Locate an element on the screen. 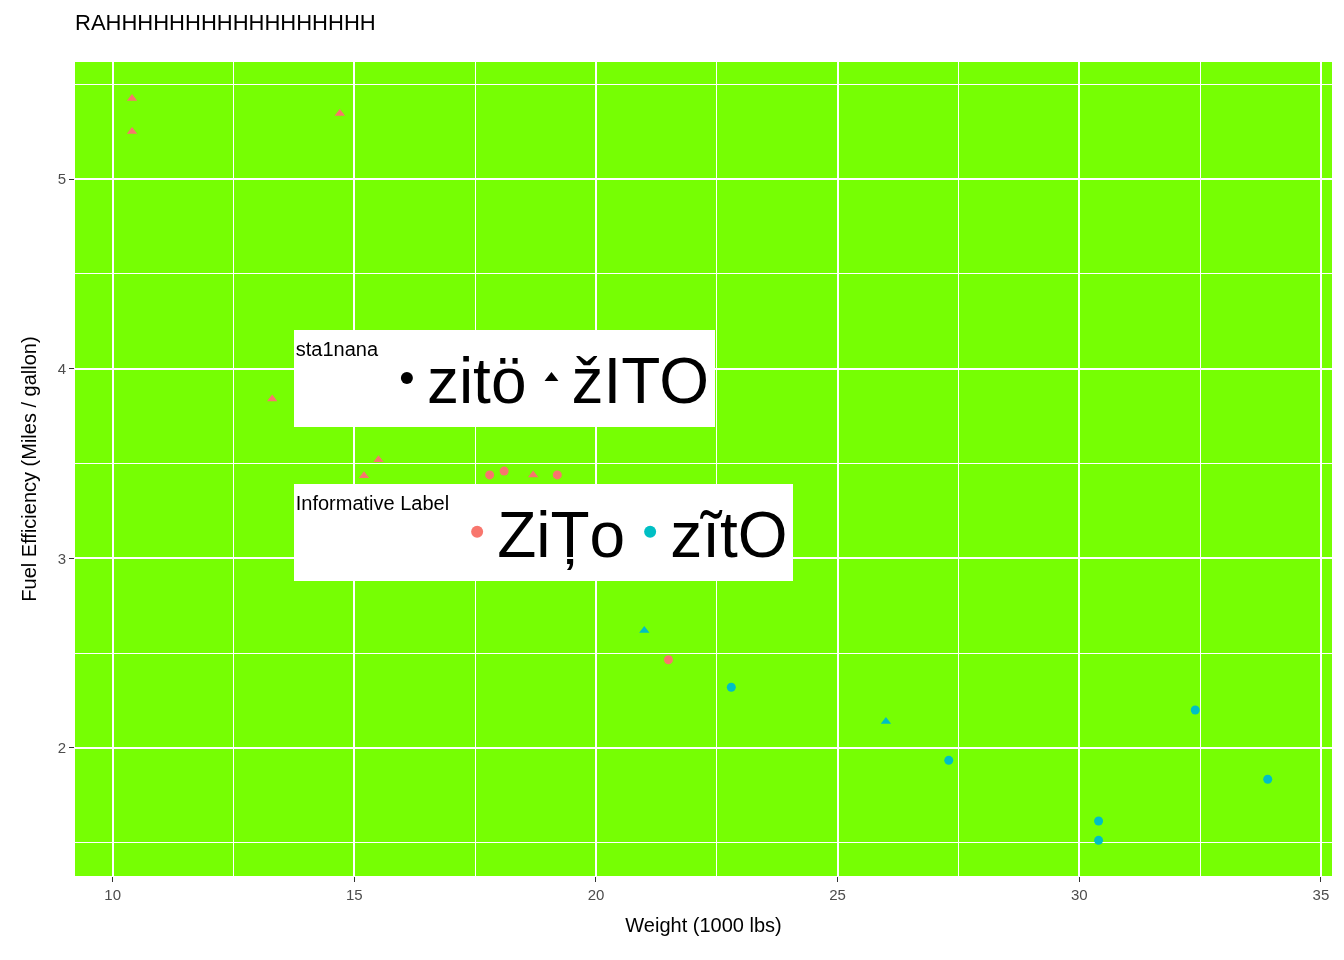 This screenshot has width=1344, height=960. legend-label: zĩtO is located at coordinates (729, 534).